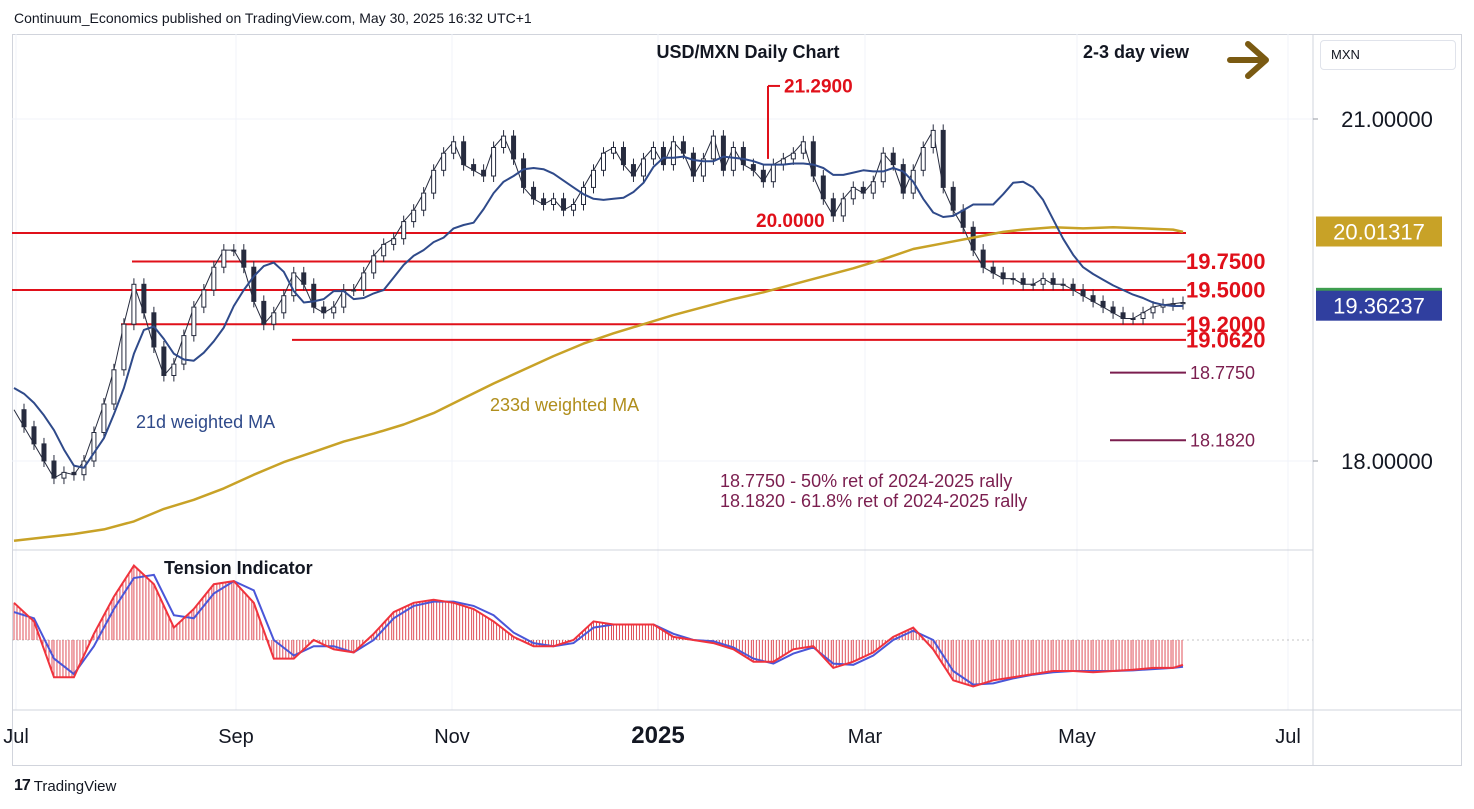 Image resolution: width=1474 pixels, height=809 pixels. Describe the element at coordinates (747, 52) in the screenshot. I see `chart-title: USD/MXN Daily Chart` at that location.